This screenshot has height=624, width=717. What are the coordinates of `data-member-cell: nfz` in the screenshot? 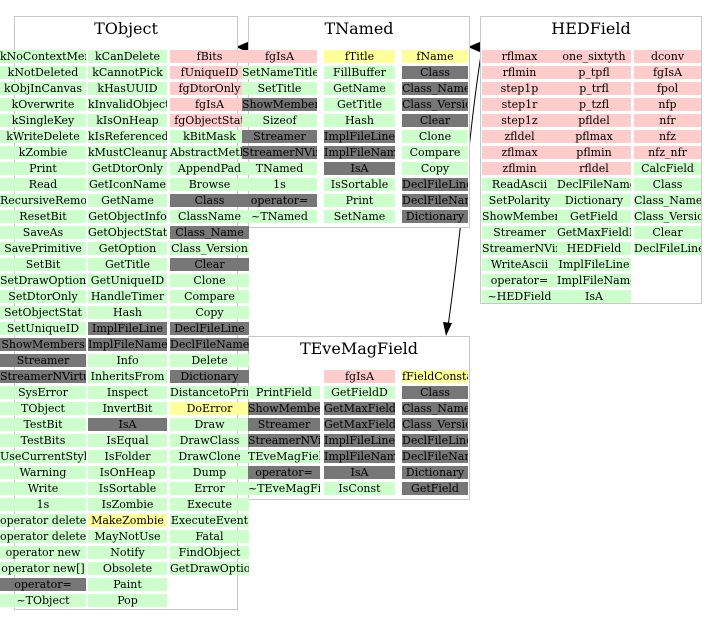 It's located at (667, 136).